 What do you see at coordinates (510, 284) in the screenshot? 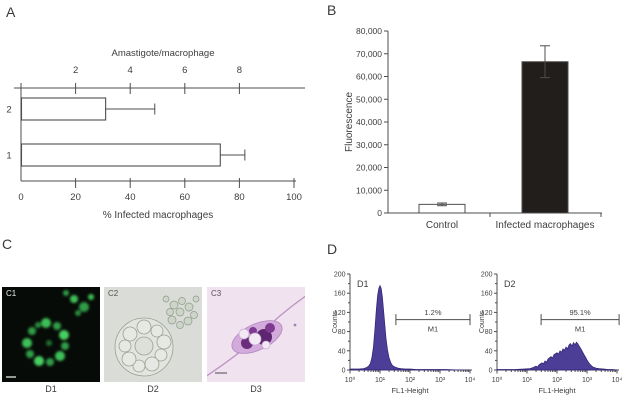
I see `d-plot-tag: D2` at bounding box center [510, 284].